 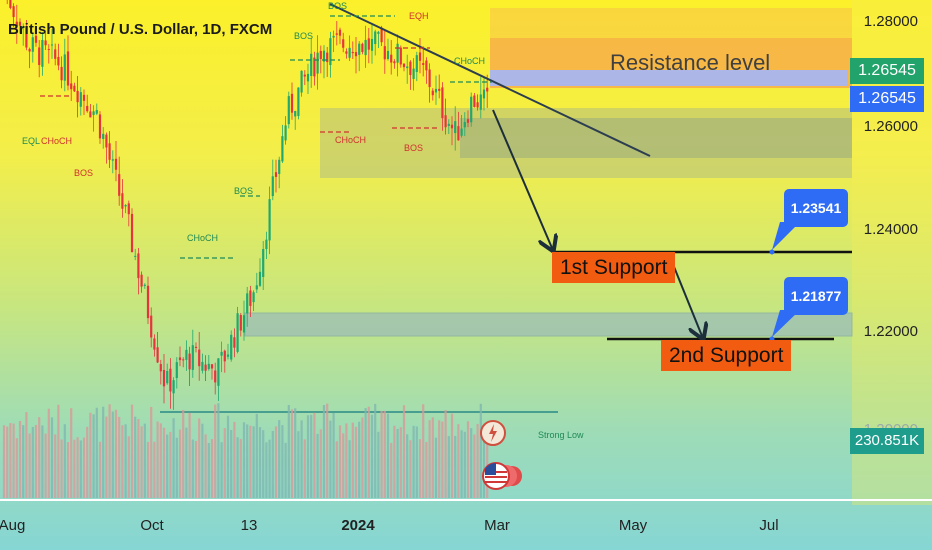 I want to click on supply-zone-inner, so click(x=656, y=138).